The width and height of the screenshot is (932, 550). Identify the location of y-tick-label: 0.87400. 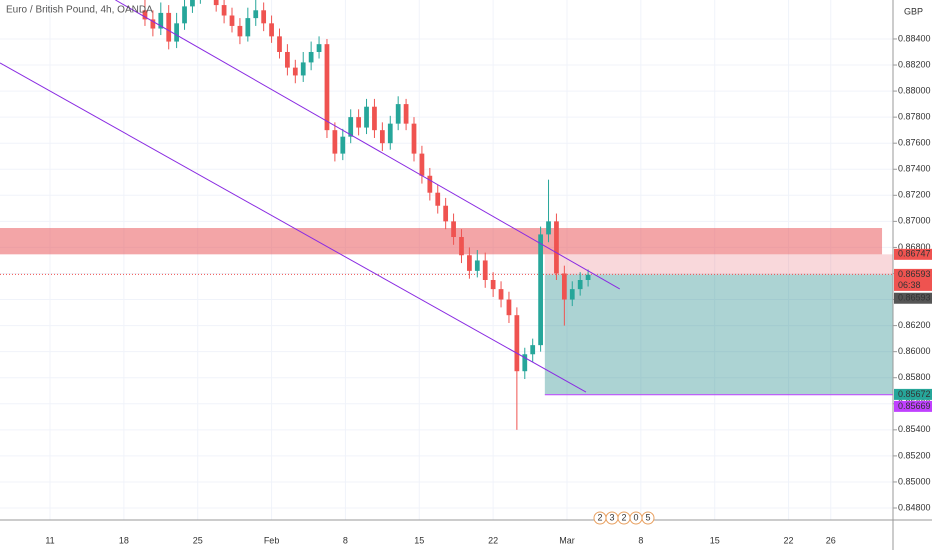
(914, 169).